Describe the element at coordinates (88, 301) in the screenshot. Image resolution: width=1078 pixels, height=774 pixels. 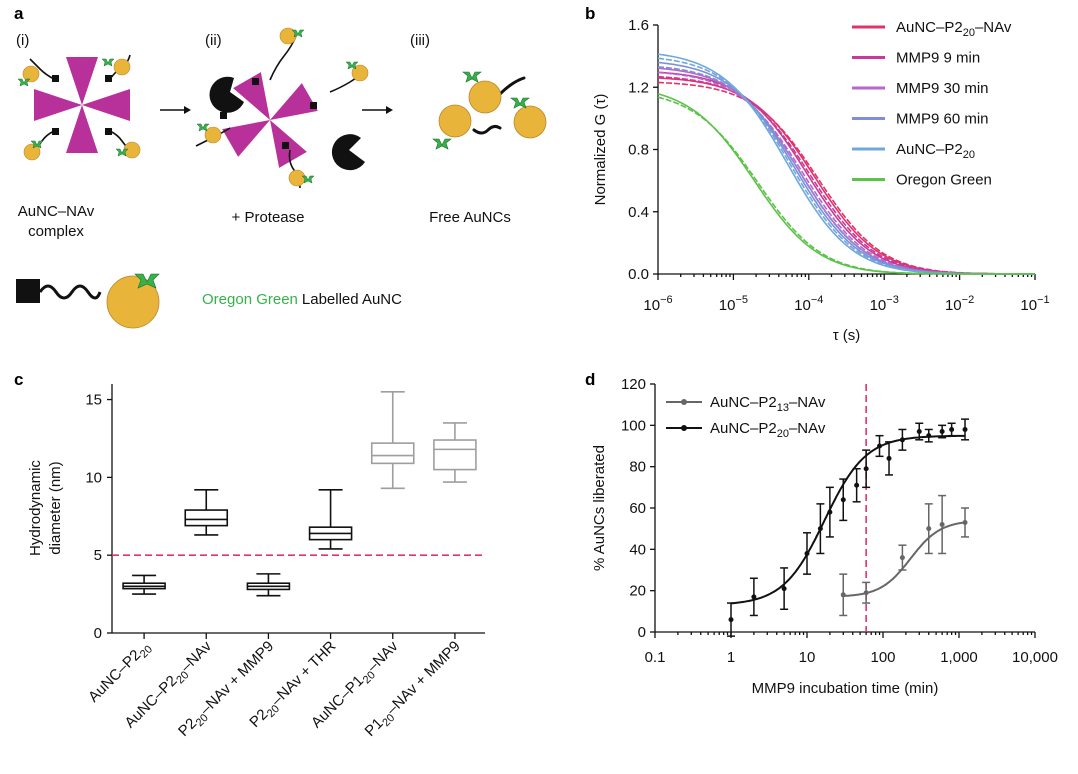
I see `labelled-aunc-icon` at that location.